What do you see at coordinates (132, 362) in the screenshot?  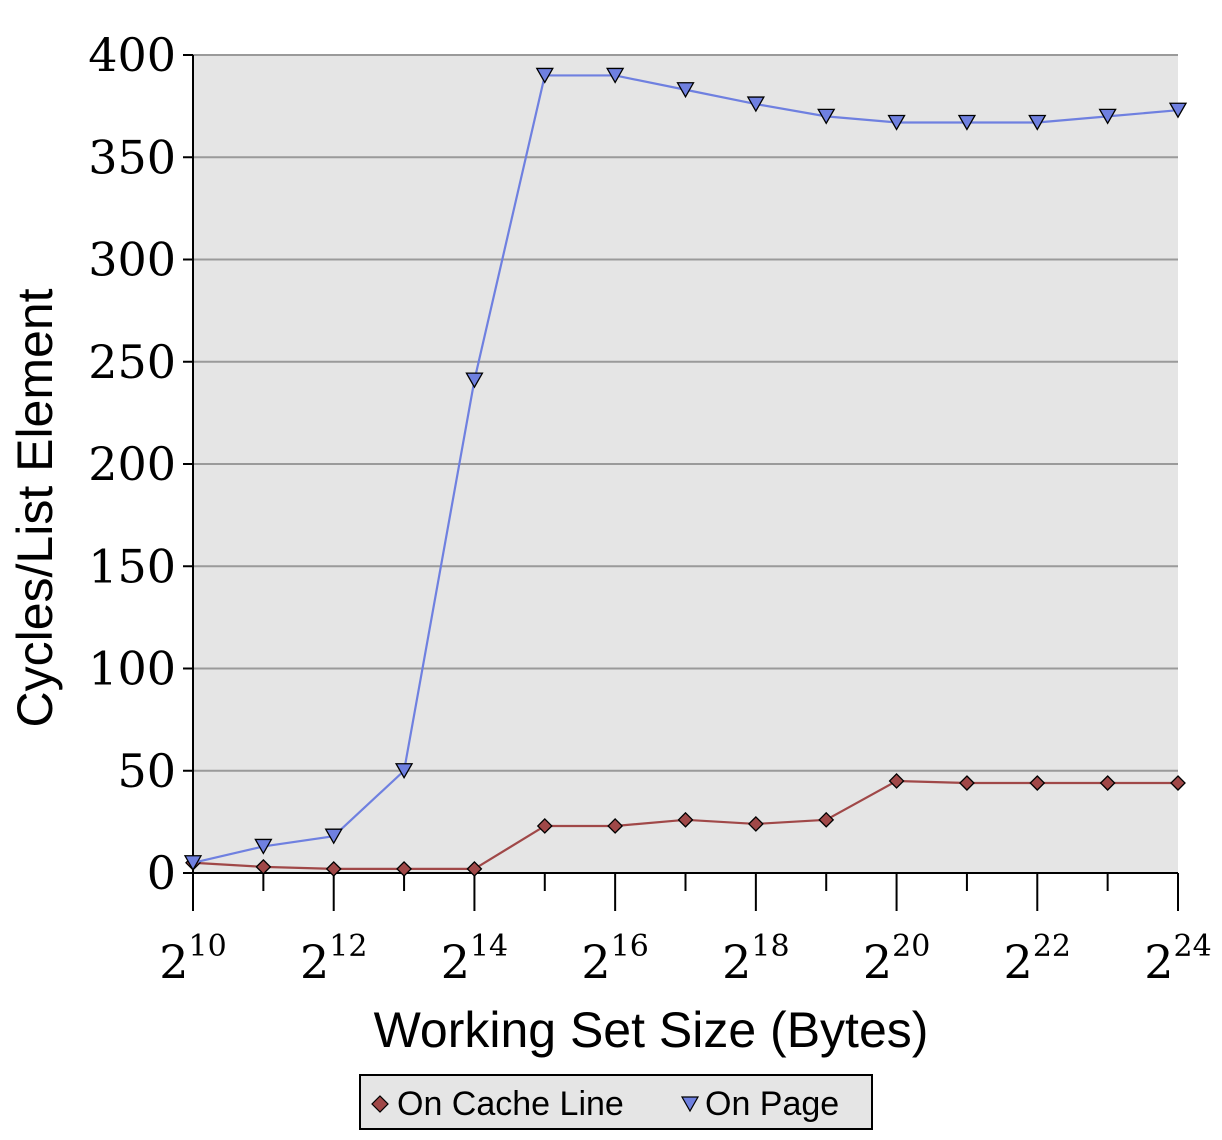 I see `y-tick-label: 250` at bounding box center [132, 362].